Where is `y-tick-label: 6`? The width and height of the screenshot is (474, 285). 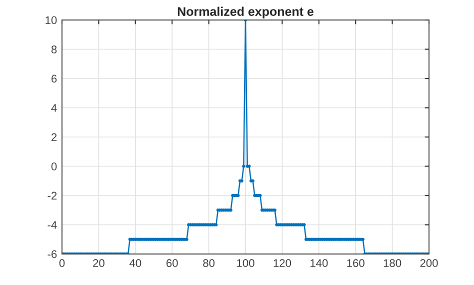
y-tick-label: 6 is located at coordinates (54, 78).